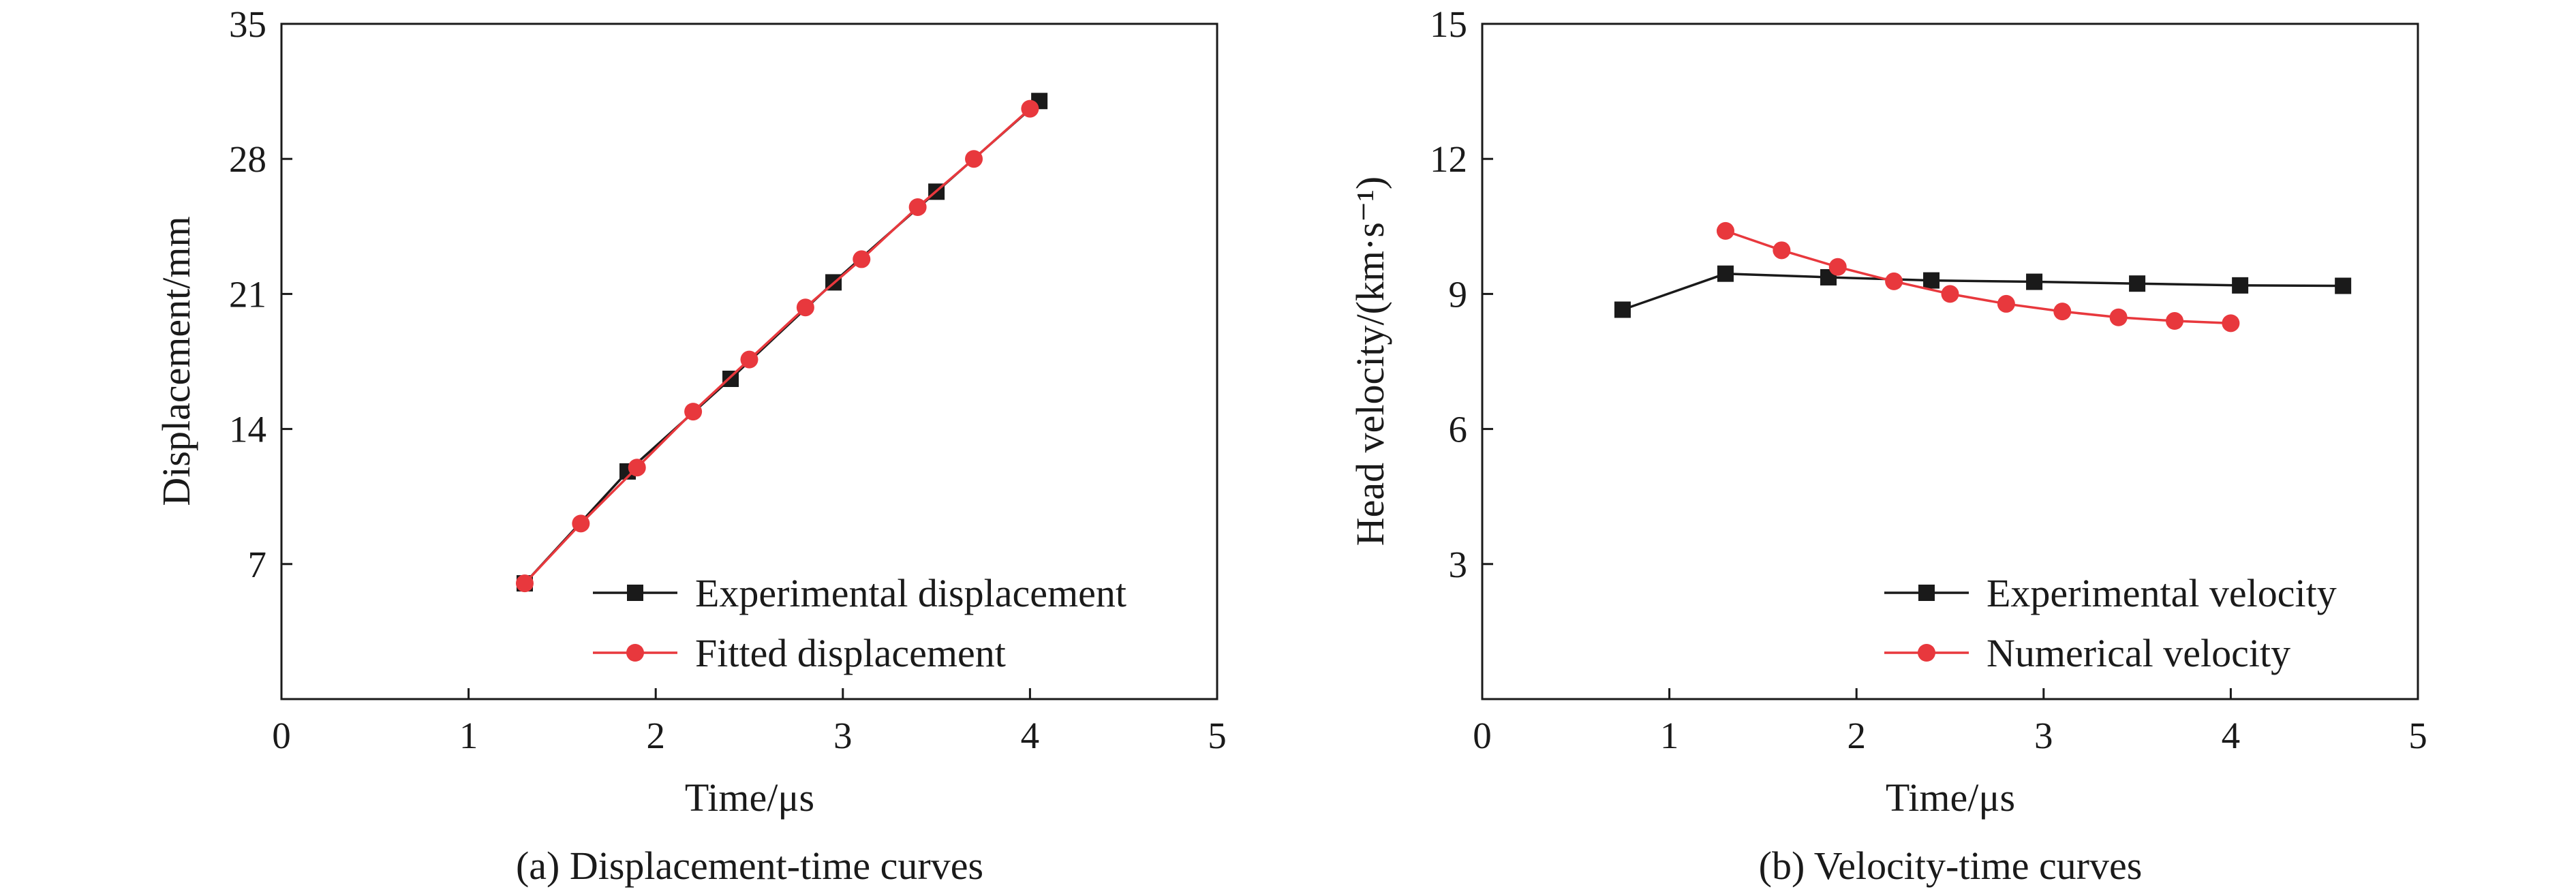 The height and width of the screenshot is (896, 2576). Describe the element at coordinates (749, 797) in the screenshot. I see `x-axis-label-a: Time/μs` at that location.